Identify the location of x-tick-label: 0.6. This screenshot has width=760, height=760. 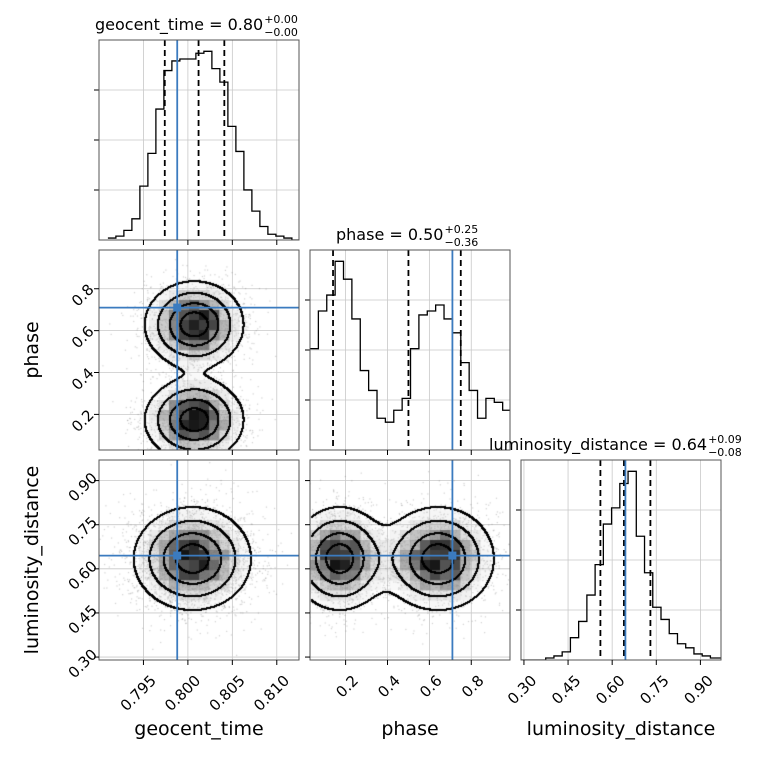
(431, 687).